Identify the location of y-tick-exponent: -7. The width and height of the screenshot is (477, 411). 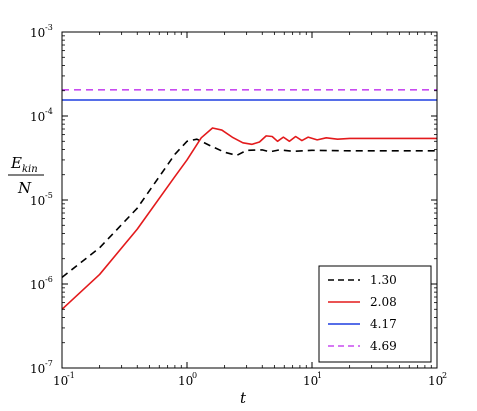
(49, 363).